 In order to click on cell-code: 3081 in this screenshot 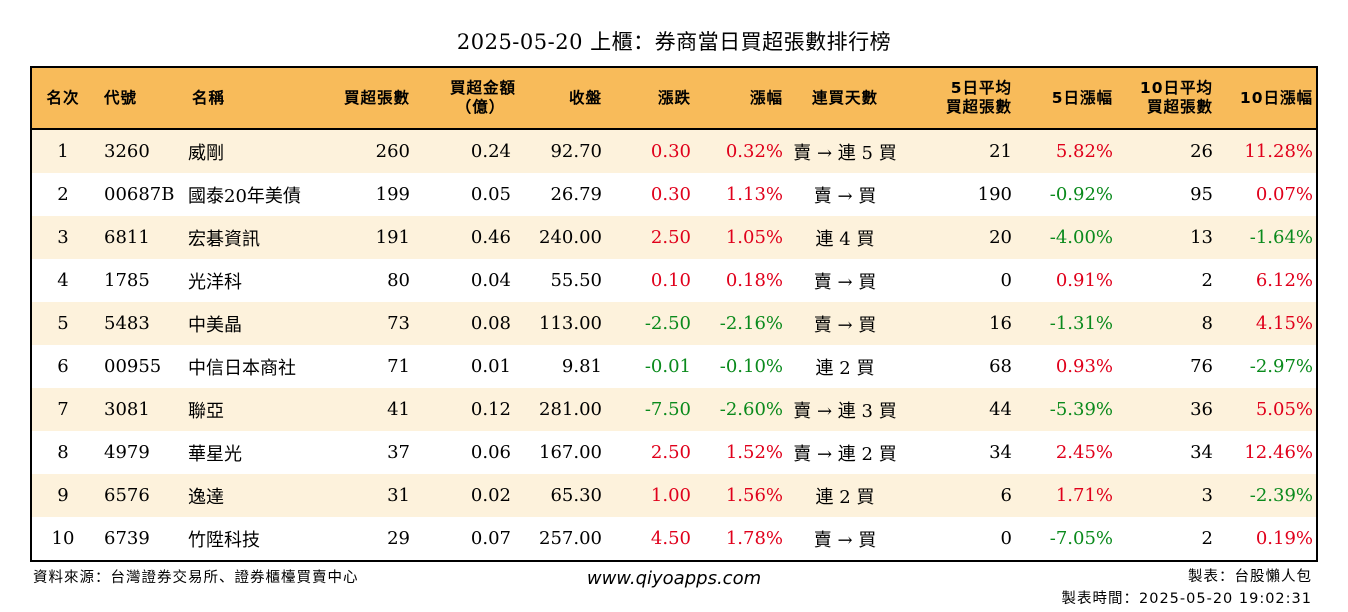, I will do `click(127, 409)`.